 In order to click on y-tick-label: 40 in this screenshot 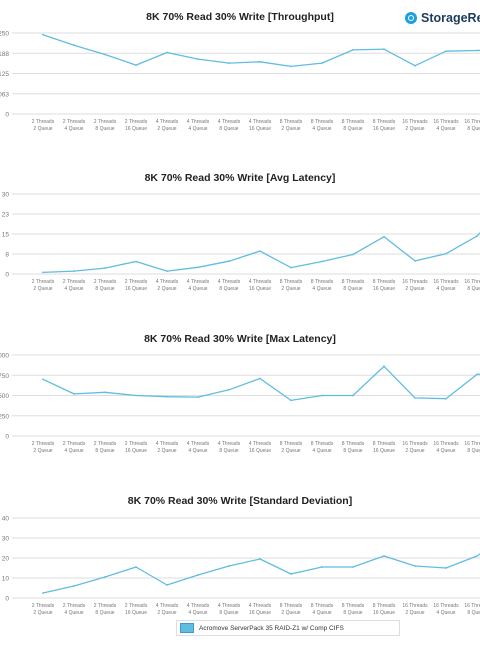, I will do `click(6, 519)`.